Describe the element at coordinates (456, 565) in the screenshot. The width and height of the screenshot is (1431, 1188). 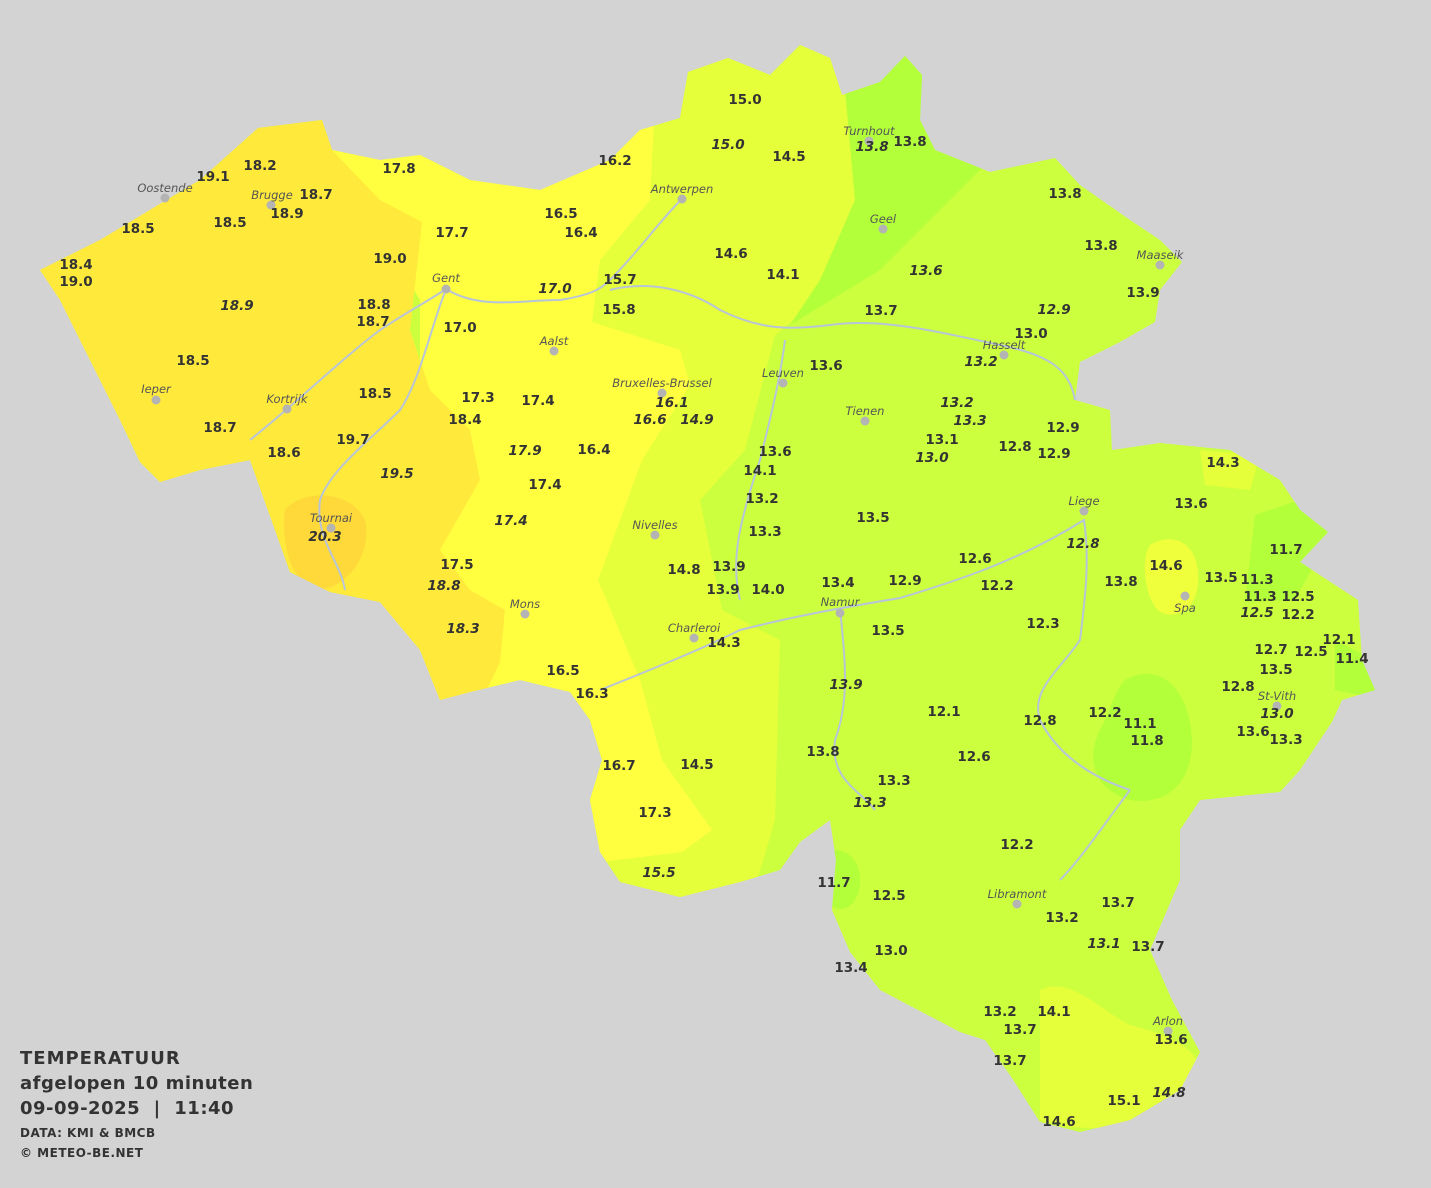
I see `station-temperature: 17.5` at that location.